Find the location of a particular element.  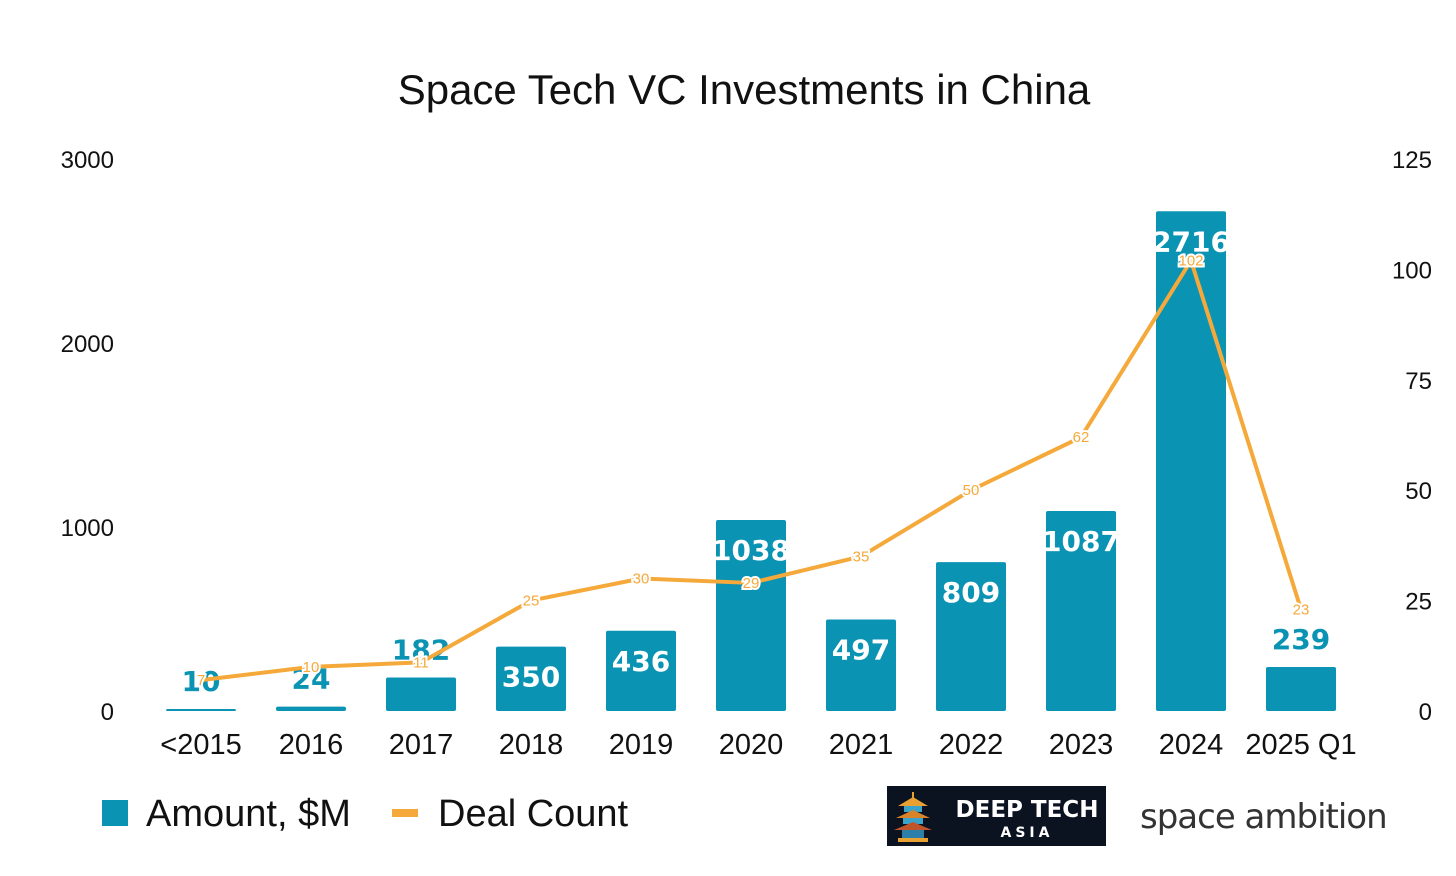

y-right-tick-label: 0 is located at coordinates (1425, 712).